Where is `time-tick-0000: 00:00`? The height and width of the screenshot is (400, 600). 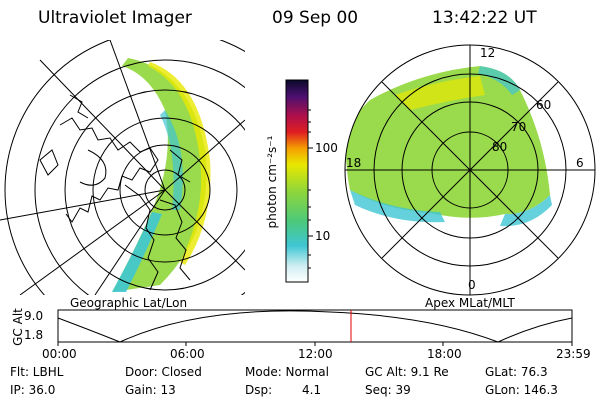 time-tick-0000: 00:00 is located at coordinates (59, 354).